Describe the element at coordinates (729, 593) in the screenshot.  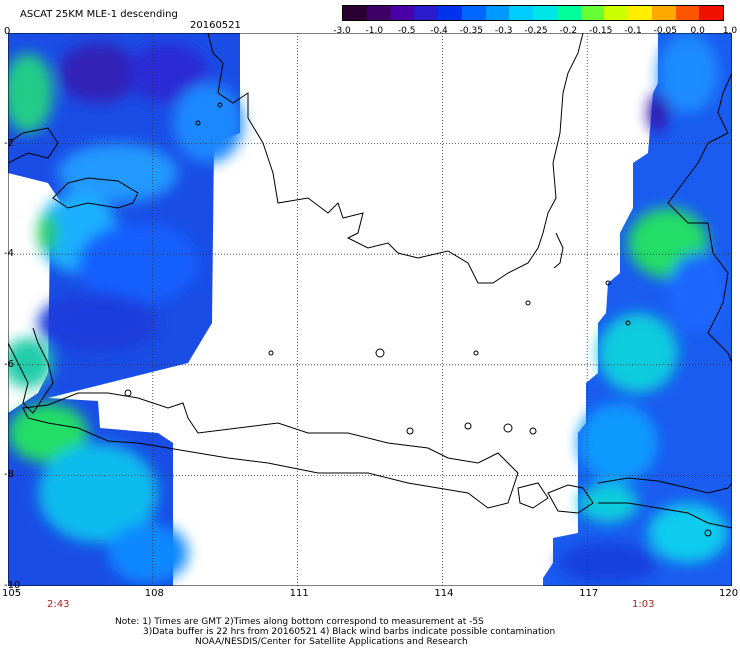
I see `longitude-tick-label: 120` at that location.